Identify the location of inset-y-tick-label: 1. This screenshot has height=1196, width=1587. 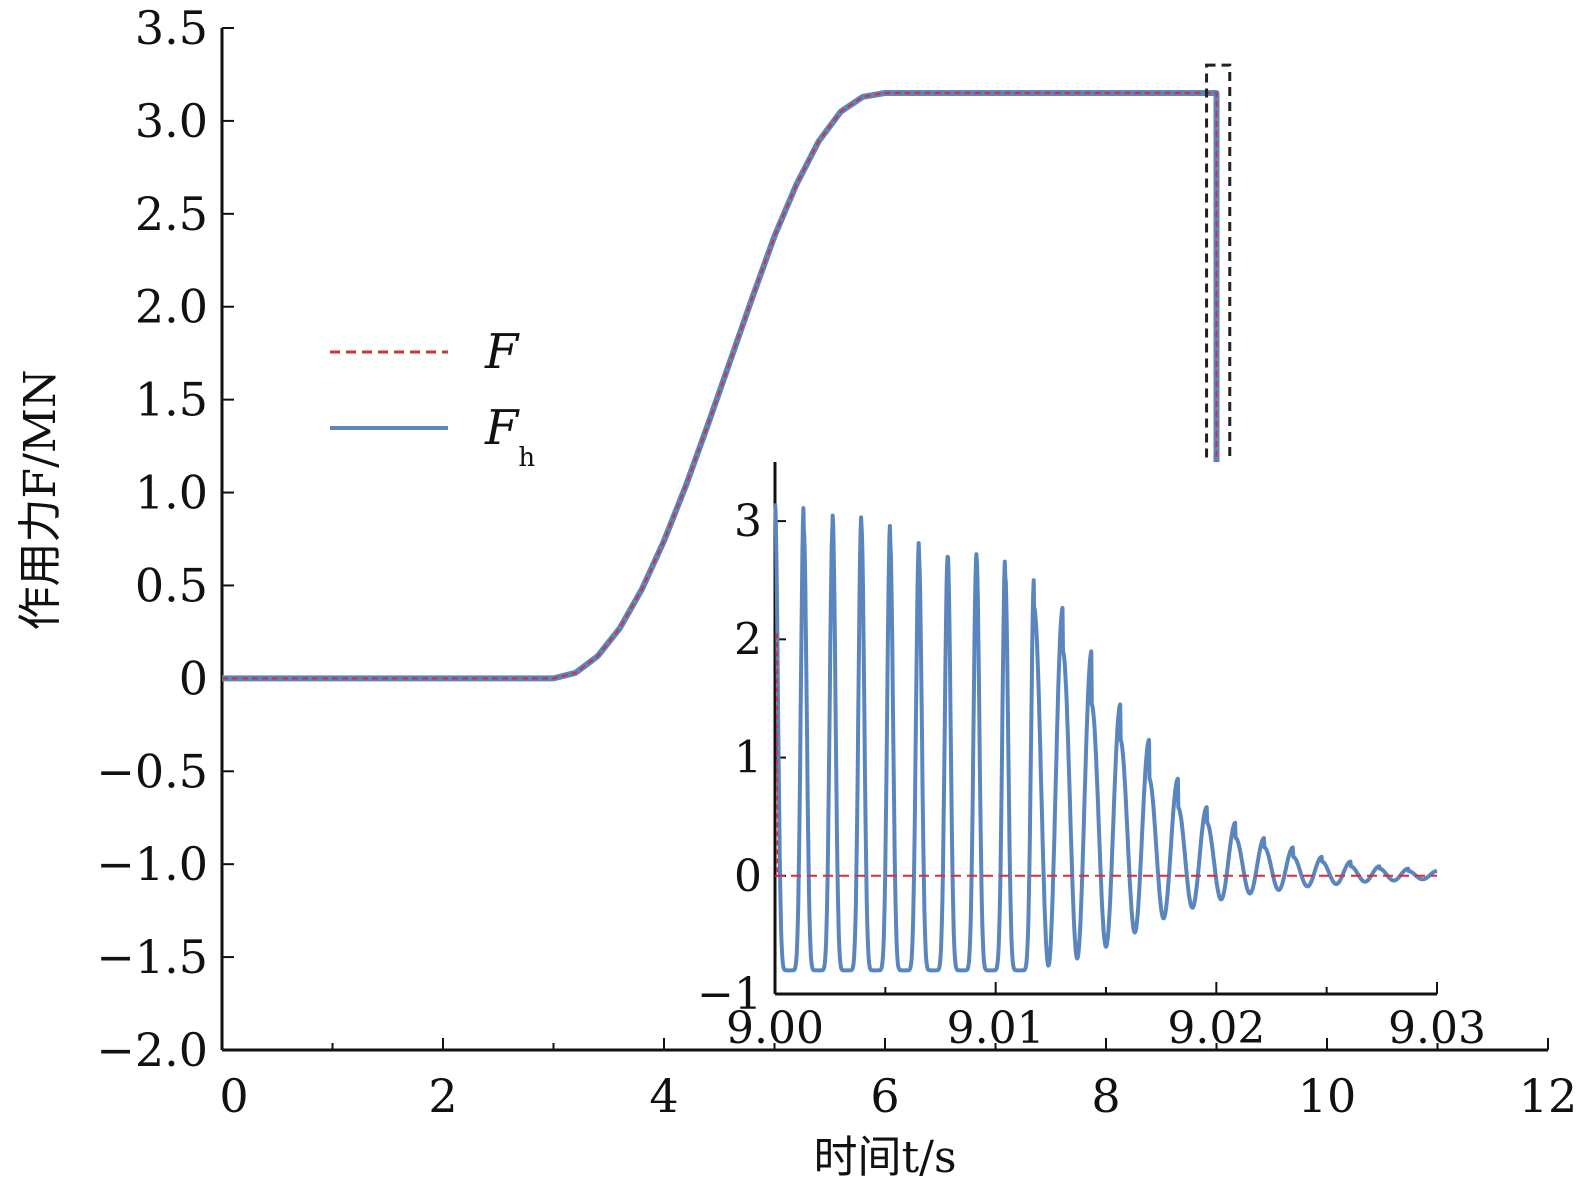
(748, 758).